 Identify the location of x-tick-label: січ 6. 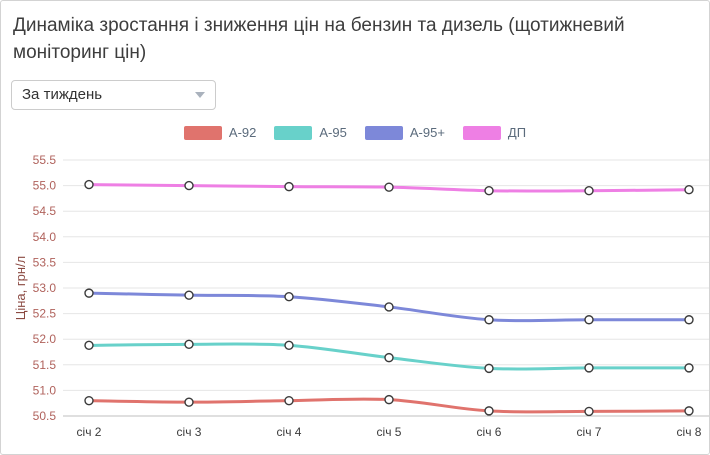
(489, 432).